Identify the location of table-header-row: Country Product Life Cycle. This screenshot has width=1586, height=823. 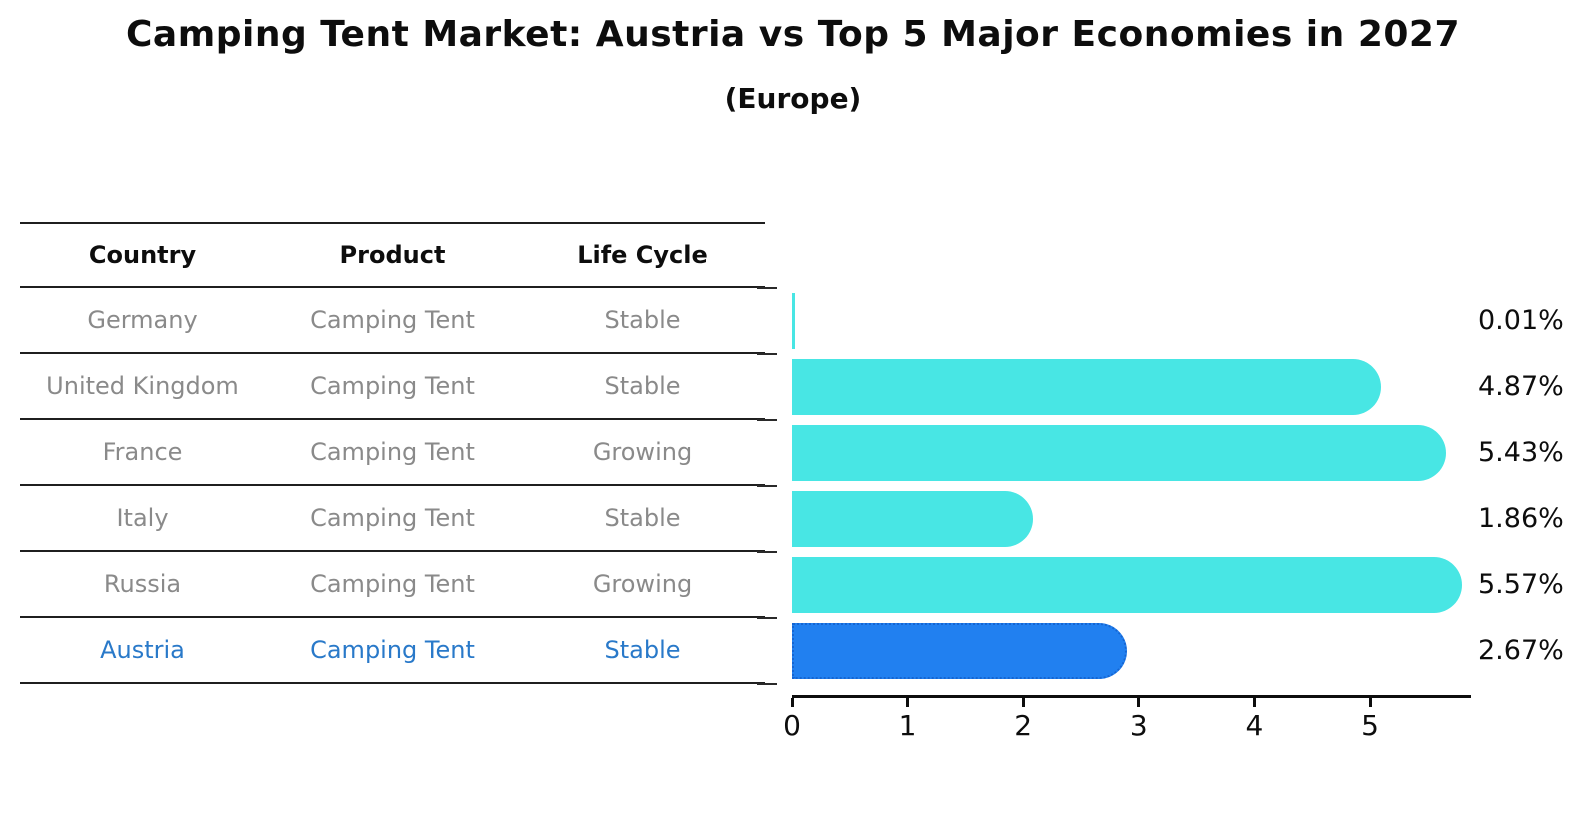
(392, 255).